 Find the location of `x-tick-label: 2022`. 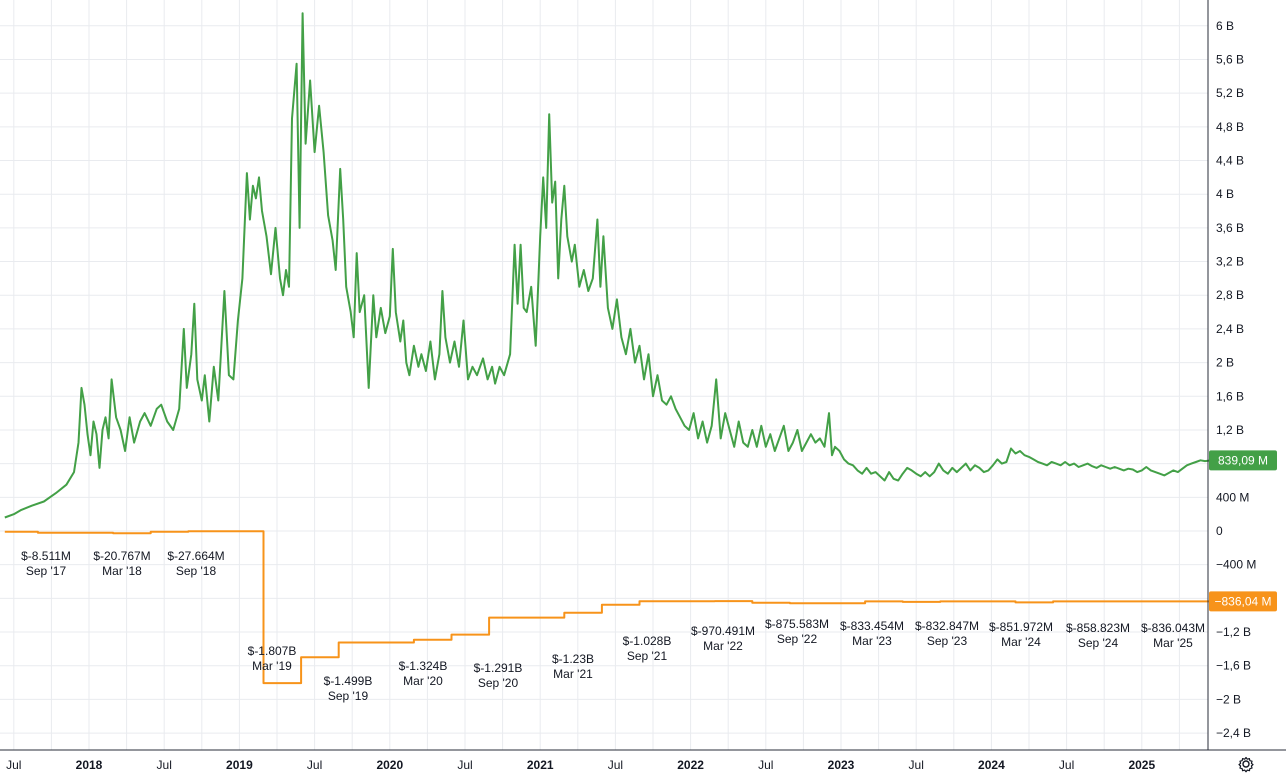

x-tick-label: 2022 is located at coordinates (690, 765).